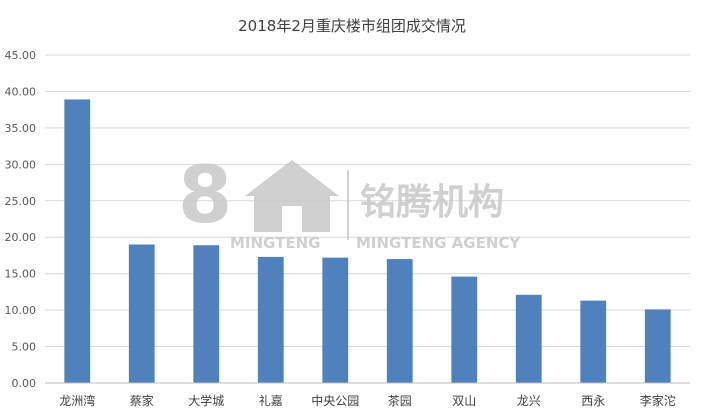  Describe the element at coordinates (21, 201) in the screenshot. I see `y-tick-label: 25.00` at that location.